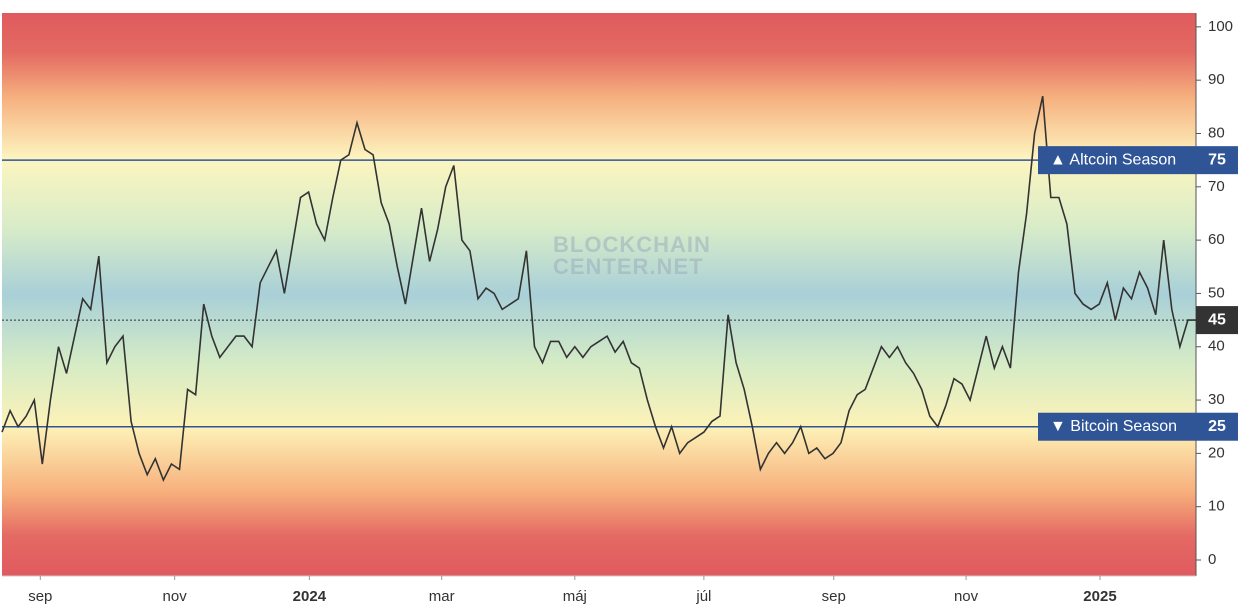 This screenshot has height=615, width=1252. What do you see at coordinates (1113, 426) in the screenshot?
I see `annotation-label: ▼ Bitcoin Season` at bounding box center [1113, 426].